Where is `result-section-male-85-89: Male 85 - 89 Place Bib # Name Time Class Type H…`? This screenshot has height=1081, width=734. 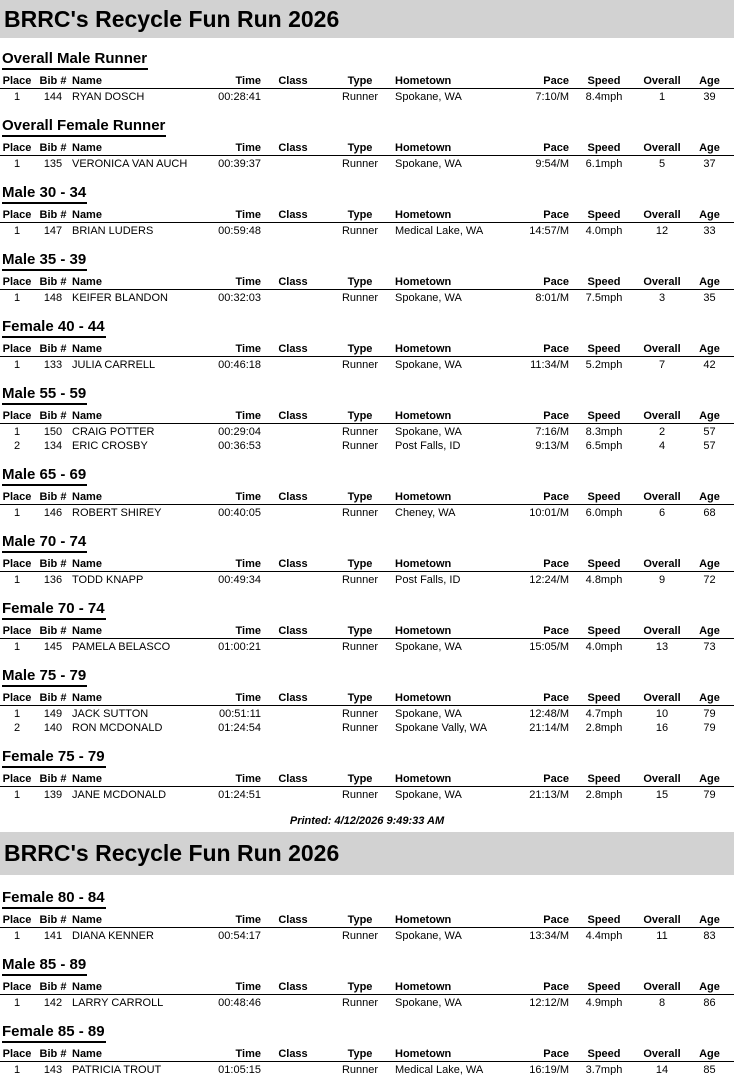 result-section-male-85-89: Male 85 - 89 Place Bib # Name Time Class Type H… is located at coordinates (367, 982).